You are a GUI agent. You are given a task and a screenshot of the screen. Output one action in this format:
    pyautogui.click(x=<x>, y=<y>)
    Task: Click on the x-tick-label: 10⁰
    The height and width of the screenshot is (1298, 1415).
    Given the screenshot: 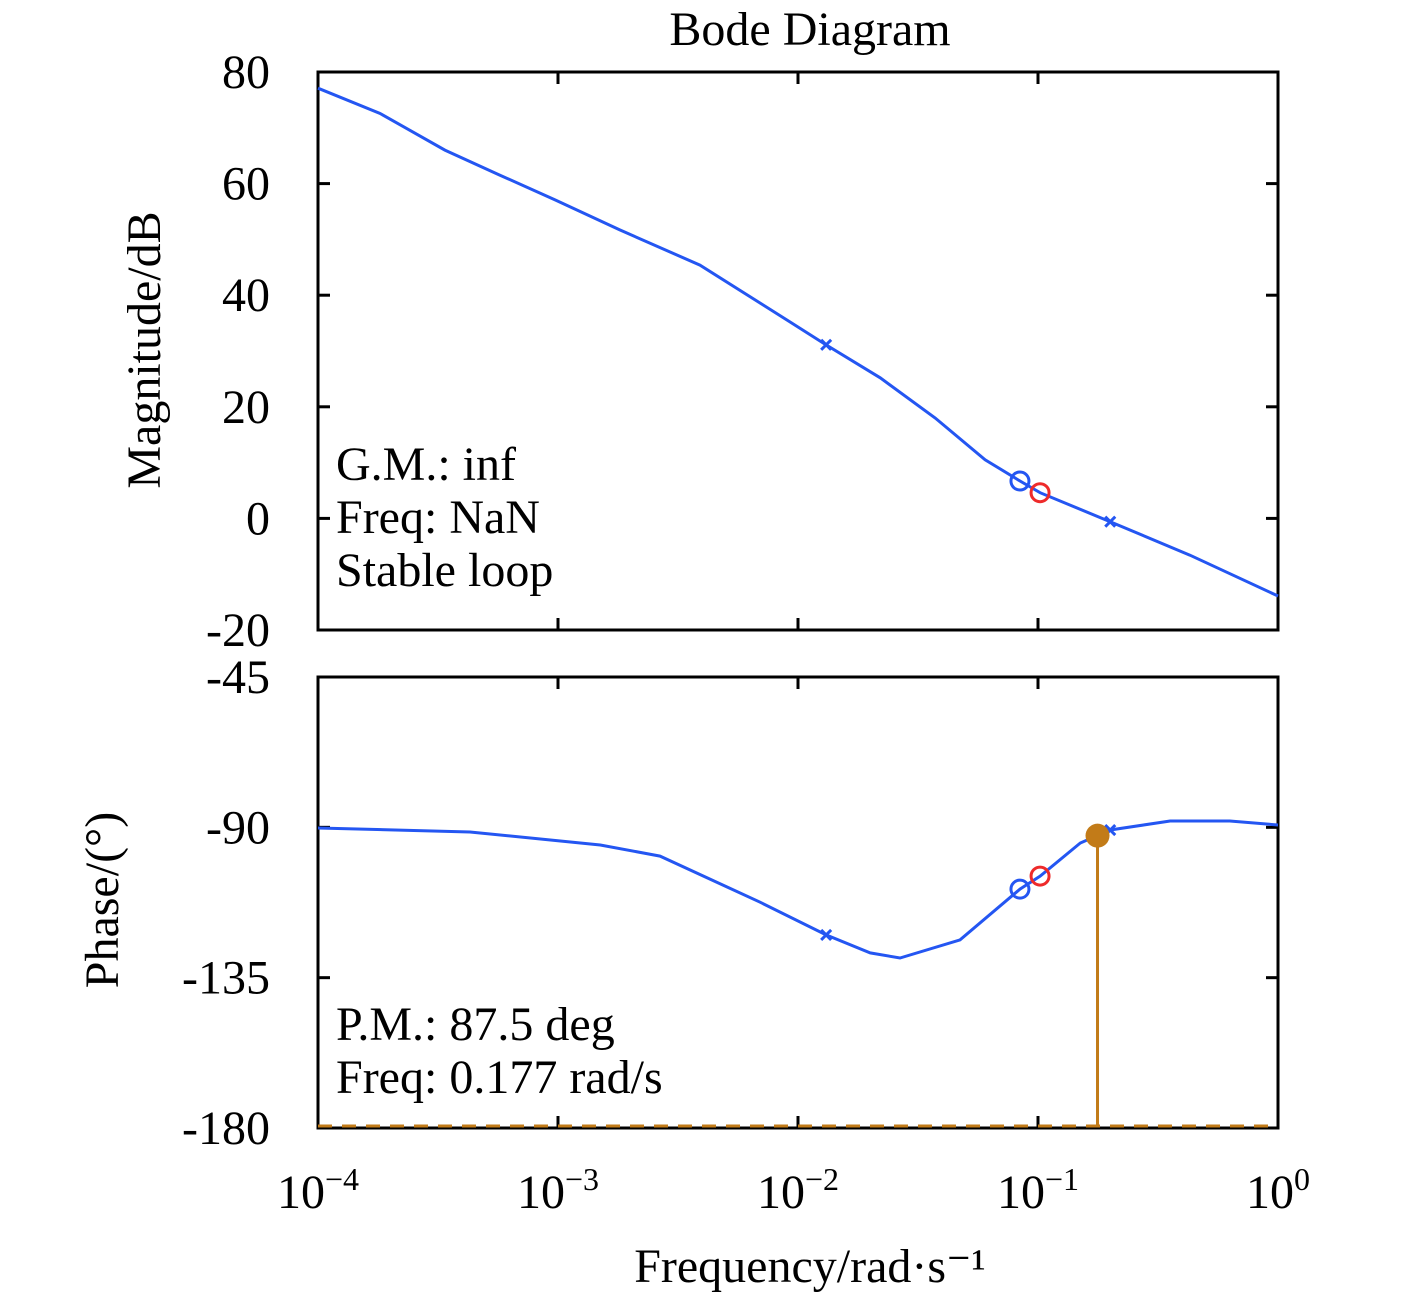 What is the action you would take?
    pyautogui.click(x=1278, y=1190)
    